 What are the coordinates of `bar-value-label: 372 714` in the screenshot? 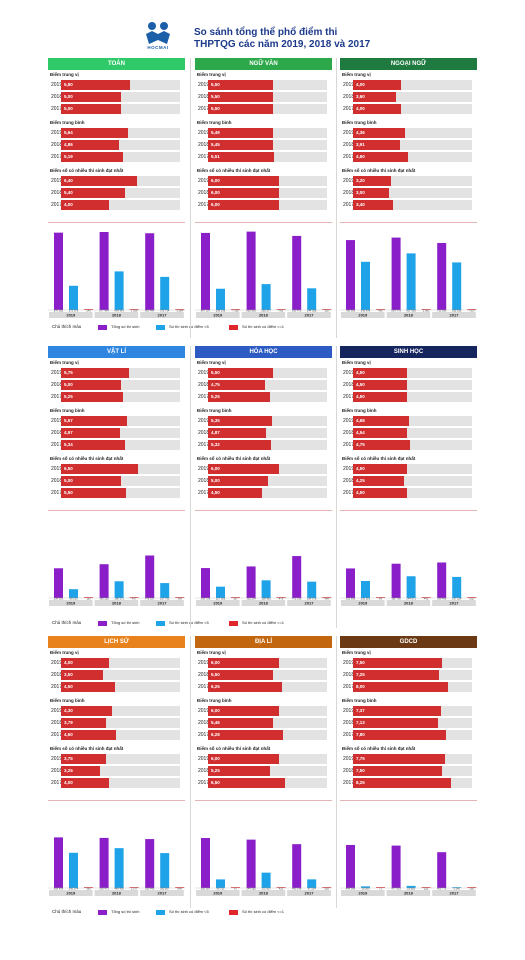 It's located at (165, 311).